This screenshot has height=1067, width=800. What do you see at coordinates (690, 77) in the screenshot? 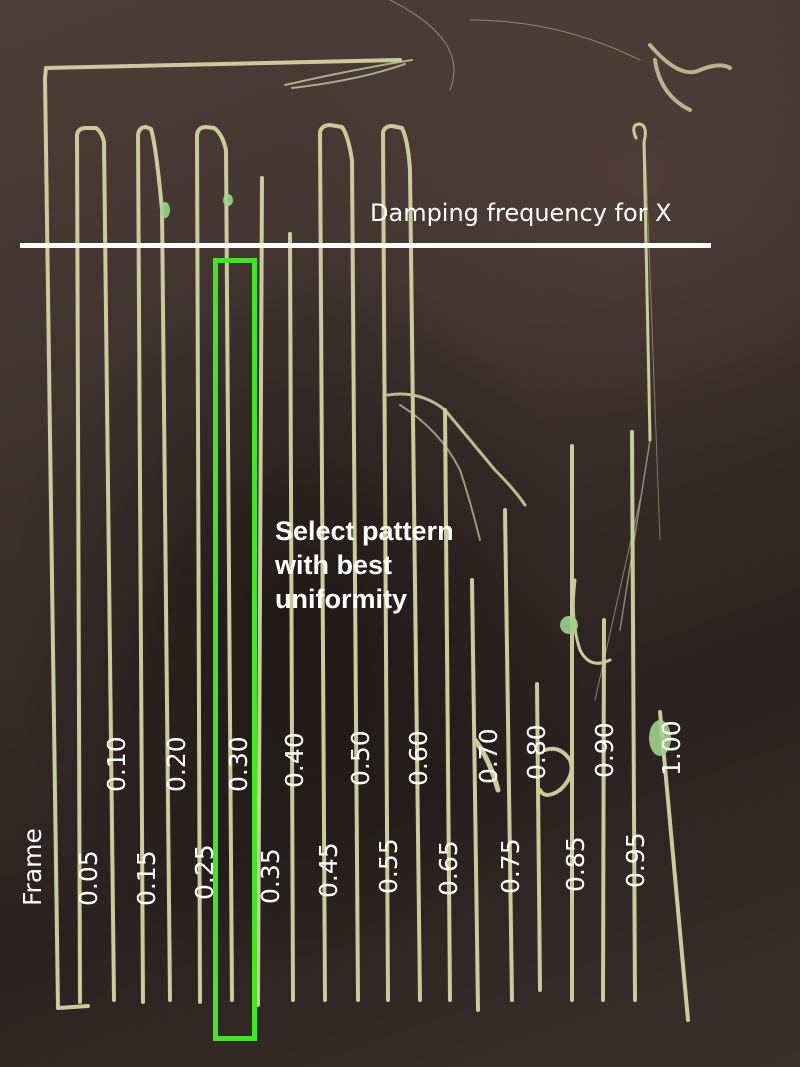
I see `corner-wisp` at bounding box center [690, 77].